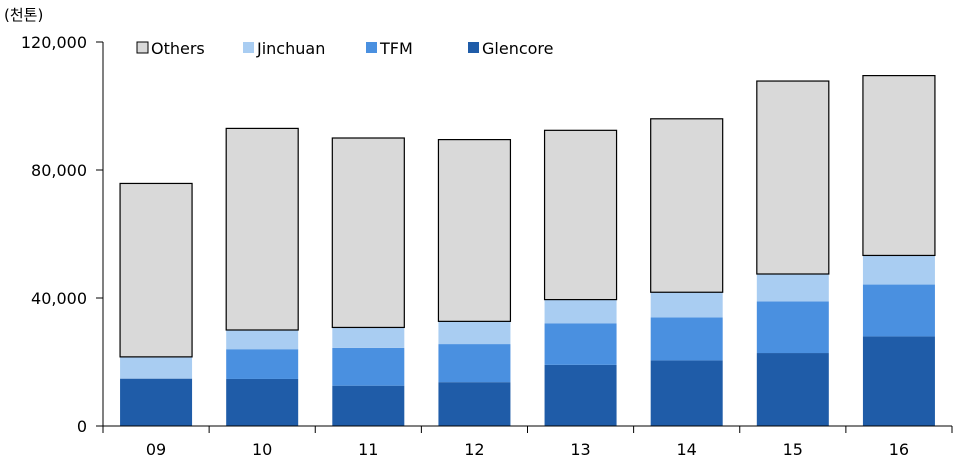 The height and width of the screenshot is (464, 959). Describe the element at coordinates (59, 298) in the screenshot. I see `y-tick-label: 40,000` at that location.